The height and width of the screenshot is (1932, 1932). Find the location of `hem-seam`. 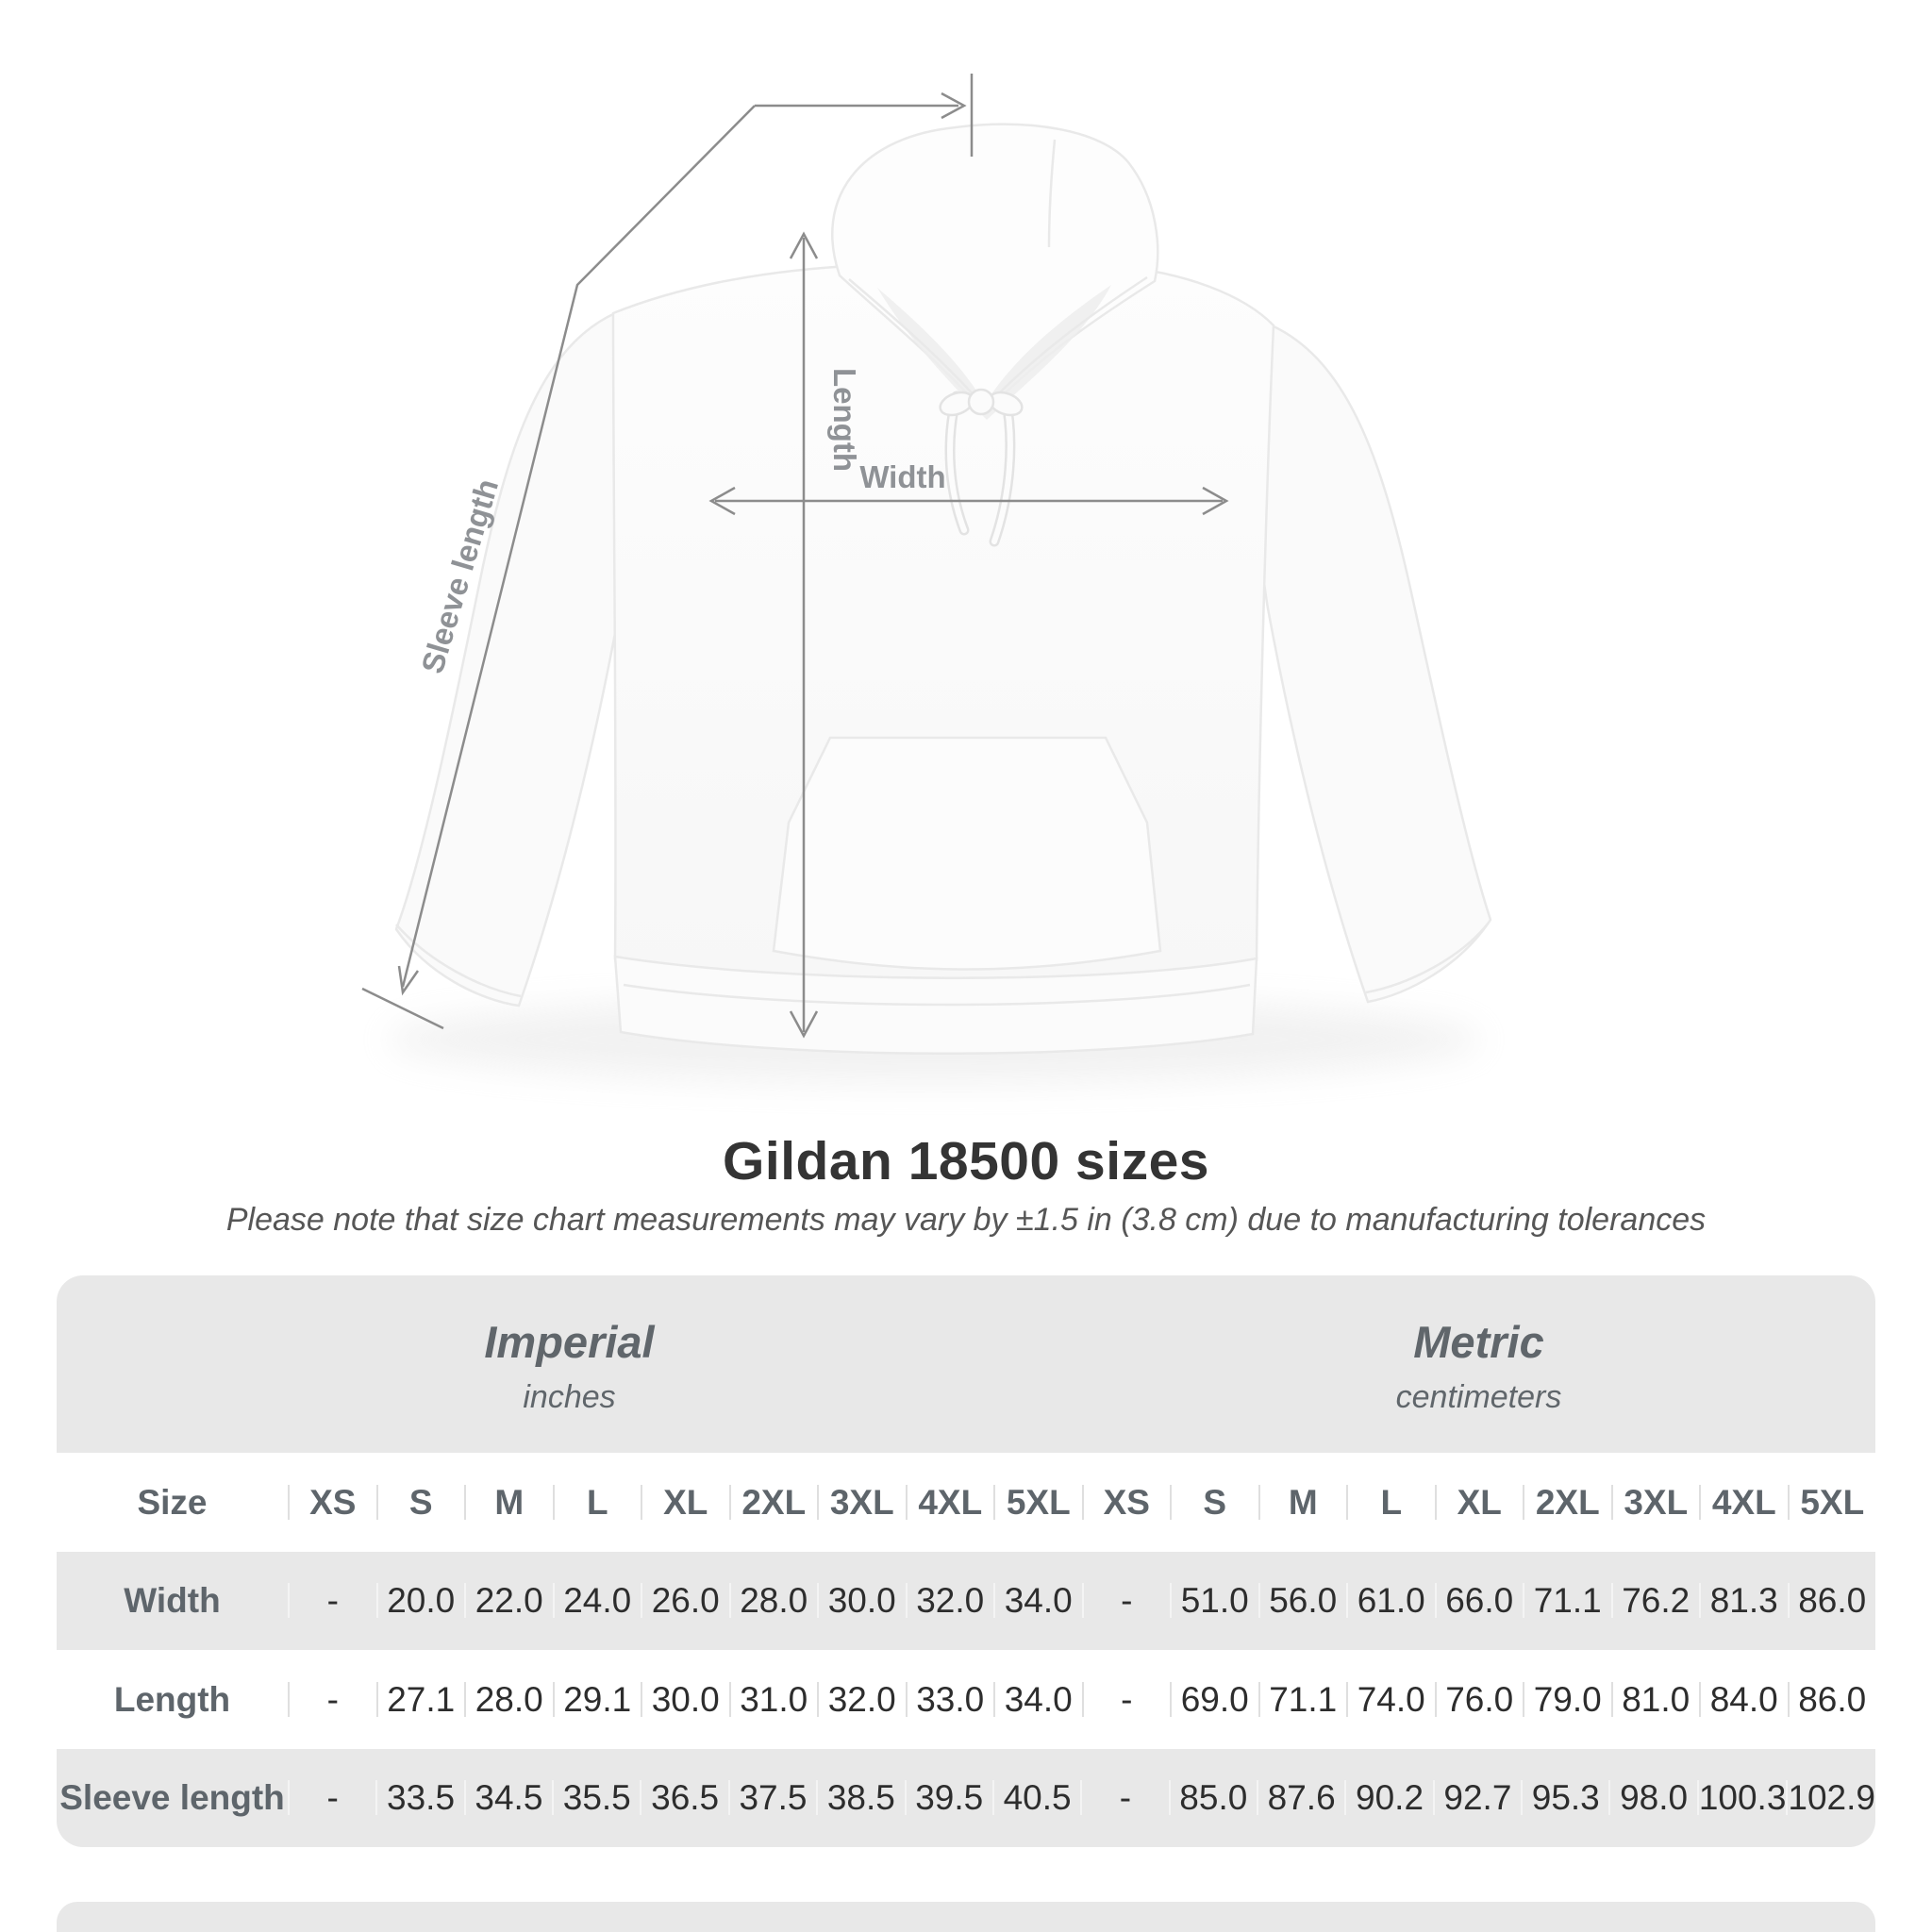

hem-seam is located at coordinates (937, 995).